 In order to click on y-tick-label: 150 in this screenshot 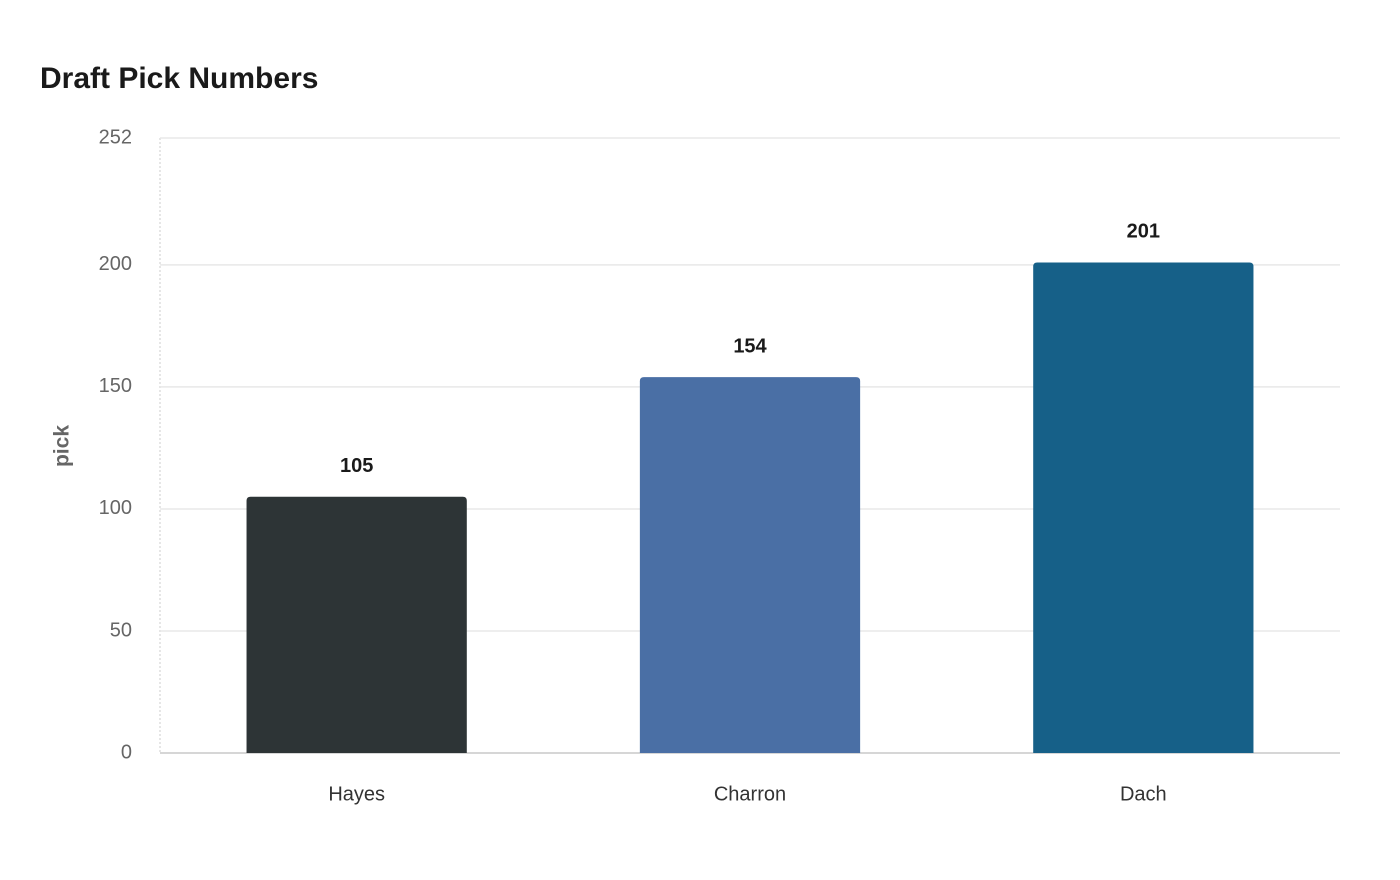, I will do `click(115, 386)`.